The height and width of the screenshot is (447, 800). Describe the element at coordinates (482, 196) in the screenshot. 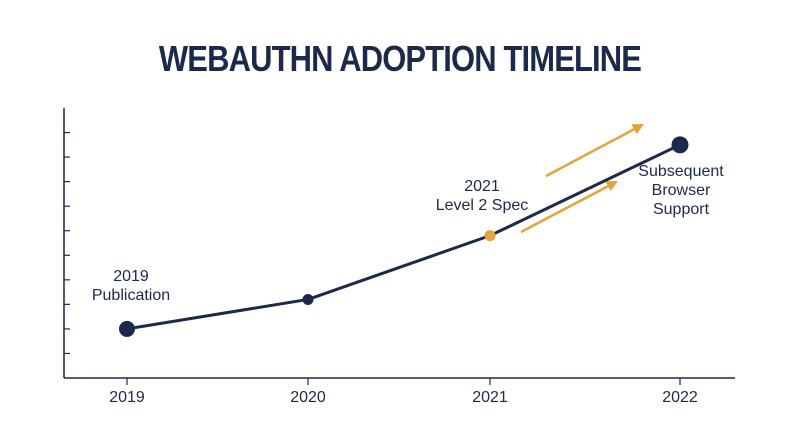

I see `annotation-label: 2021 Level 2 Spec` at that location.